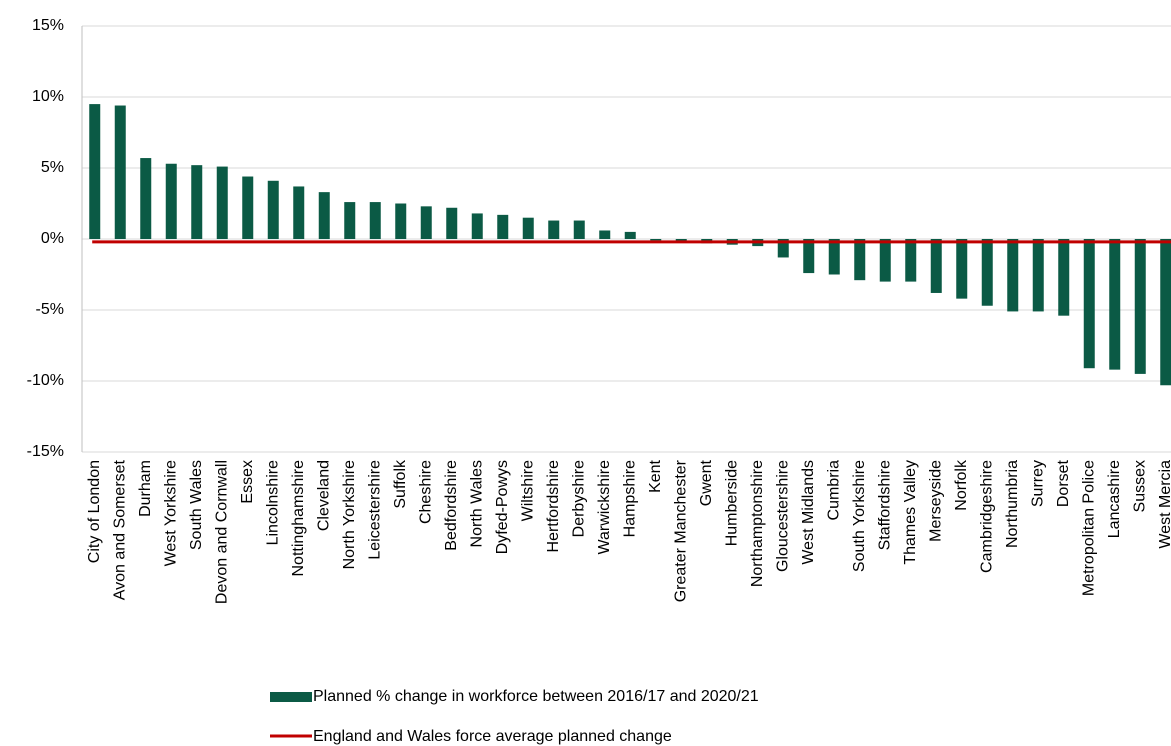  Describe the element at coordinates (52, 238) in the screenshot. I see `y-tick-label: 0%` at that location.